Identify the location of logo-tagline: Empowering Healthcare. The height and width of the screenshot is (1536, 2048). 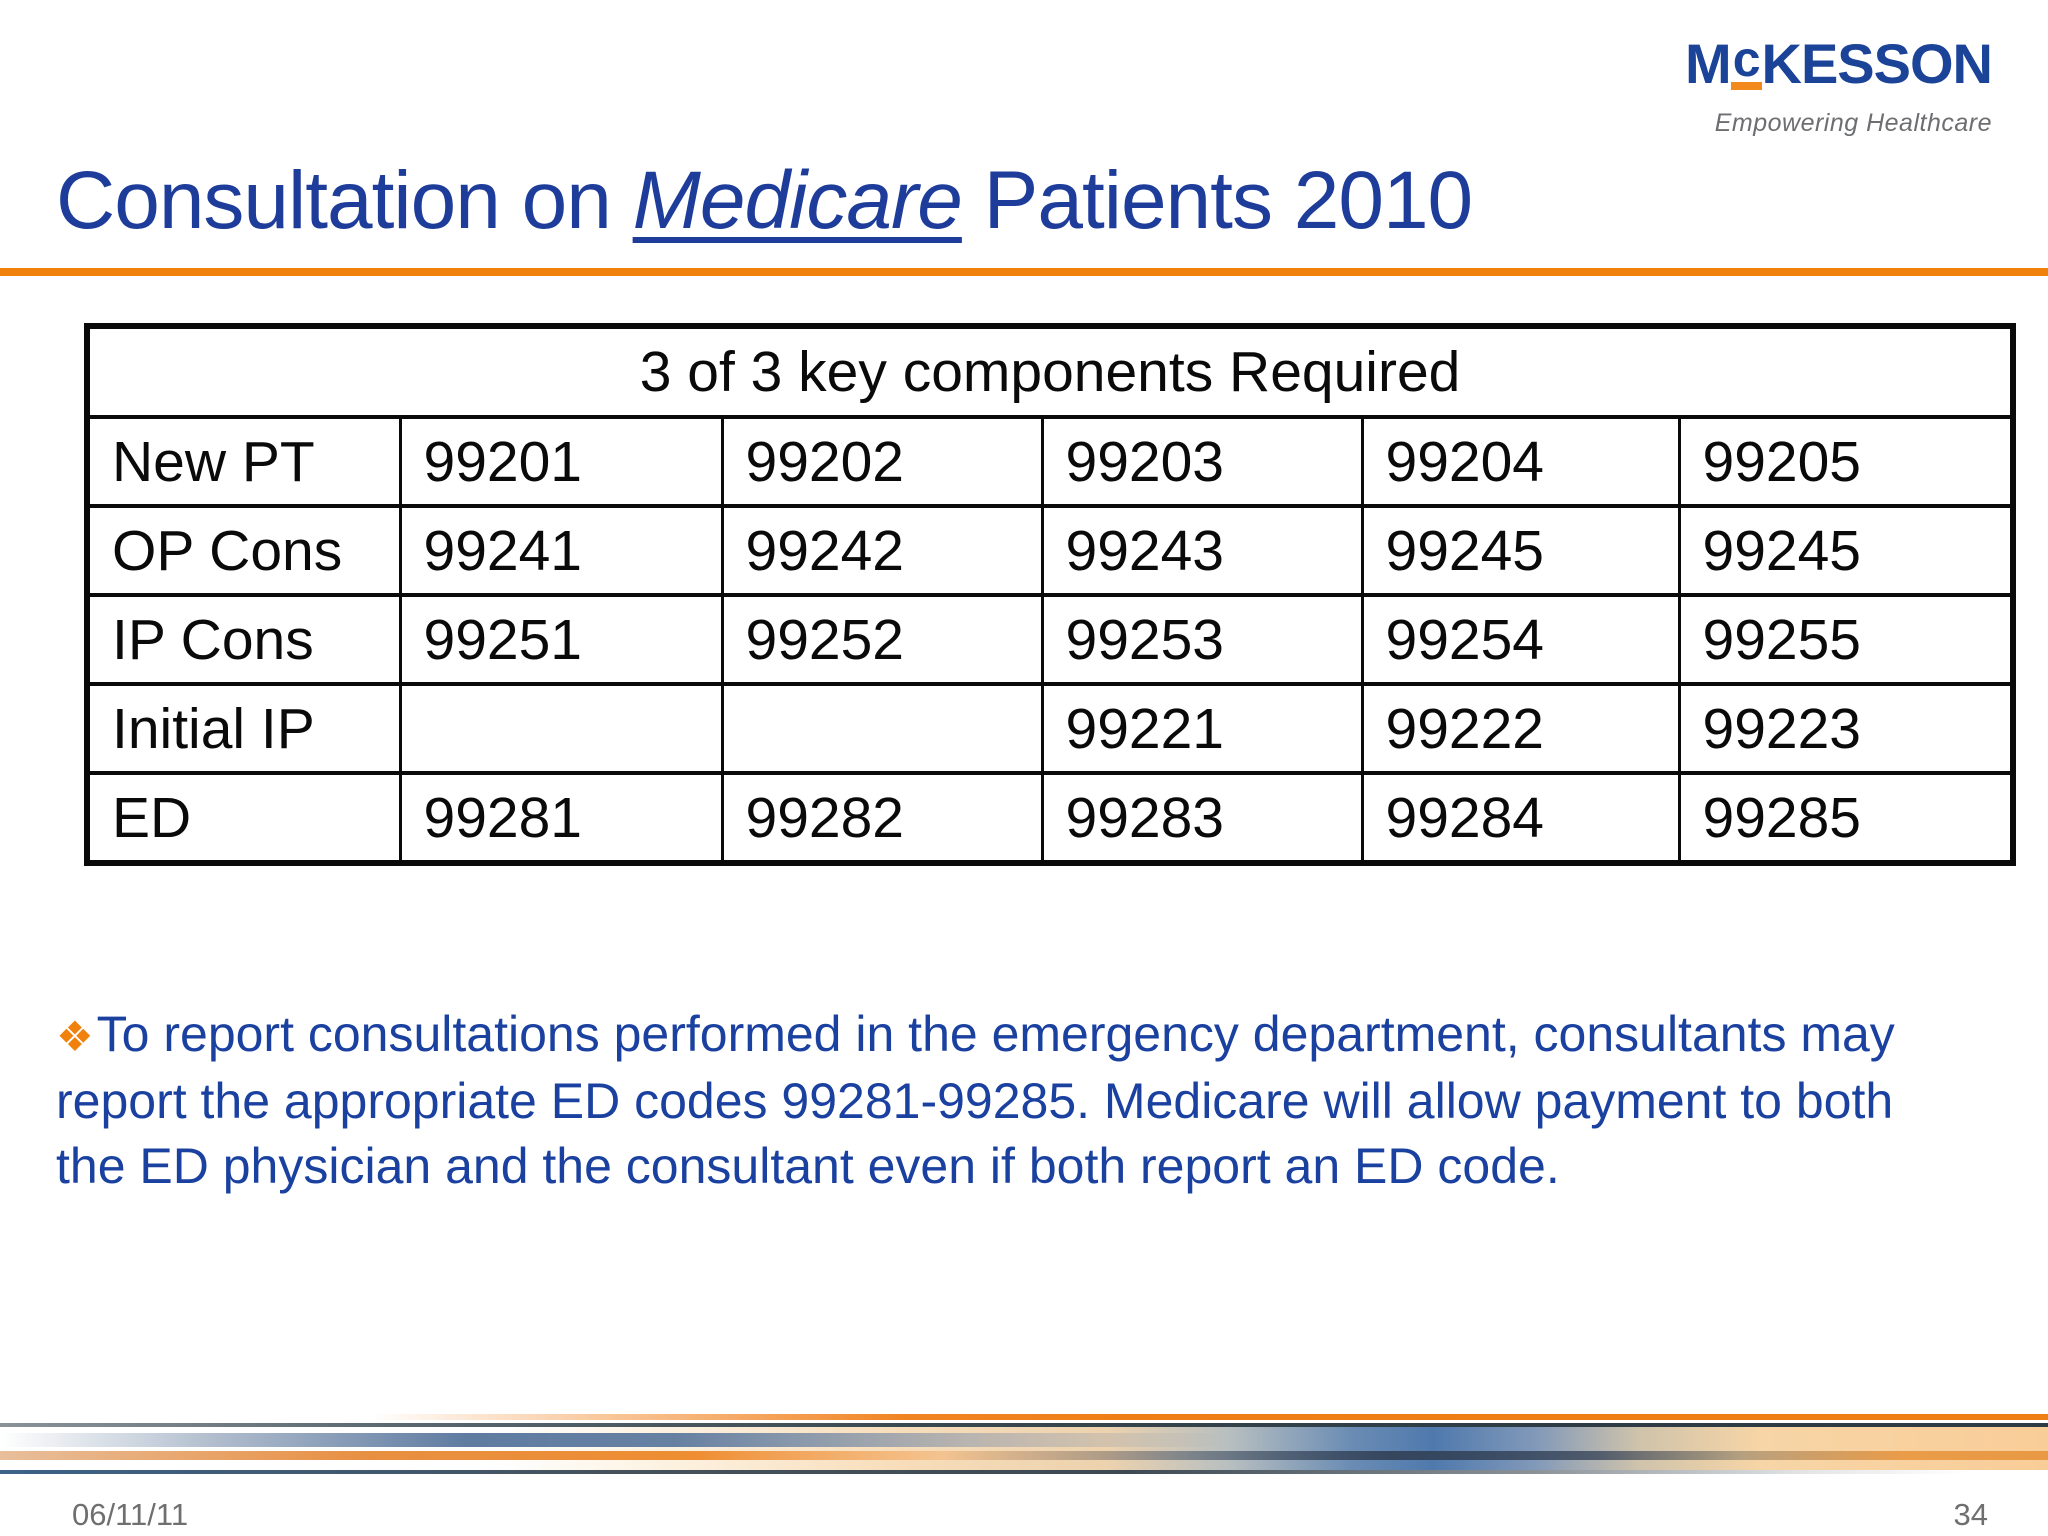
(1853, 123).